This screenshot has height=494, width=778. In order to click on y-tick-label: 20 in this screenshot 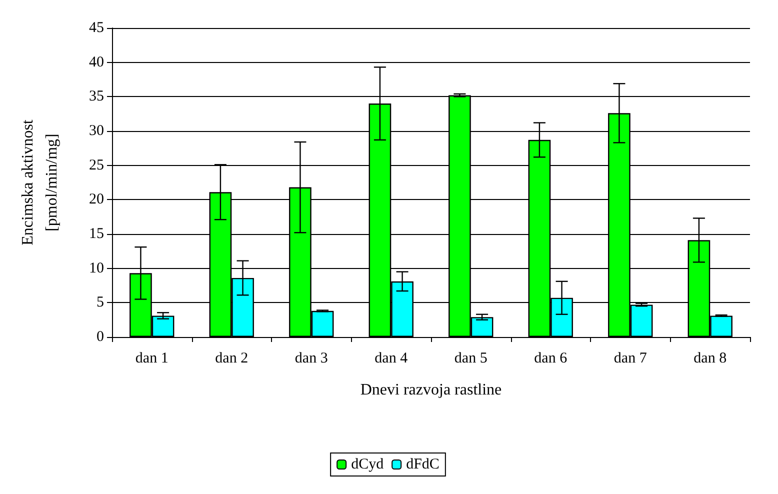, I will do `click(96, 200)`.